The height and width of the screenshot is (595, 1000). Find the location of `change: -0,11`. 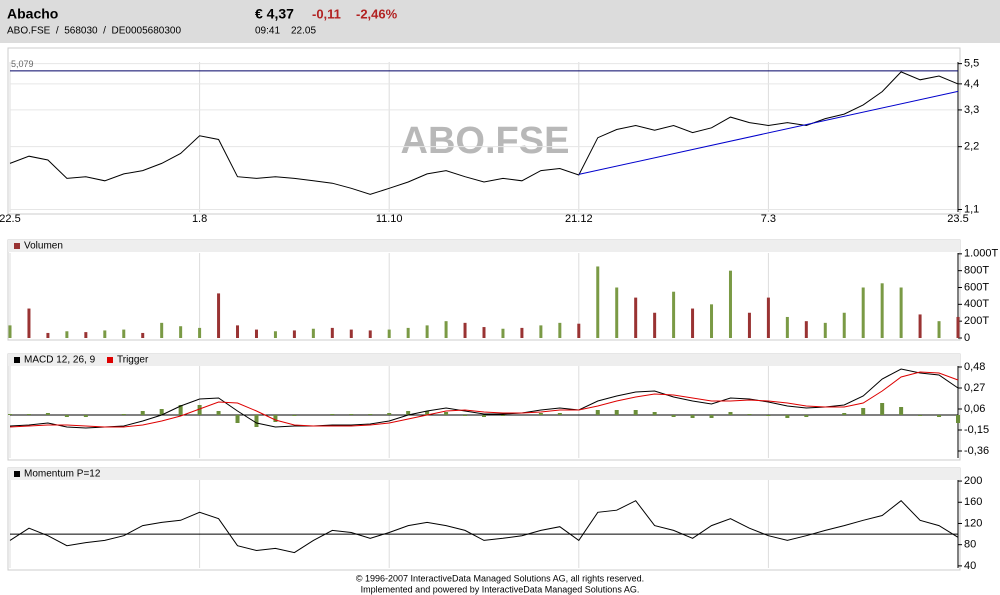

change: -0,11 is located at coordinates (326, 13).